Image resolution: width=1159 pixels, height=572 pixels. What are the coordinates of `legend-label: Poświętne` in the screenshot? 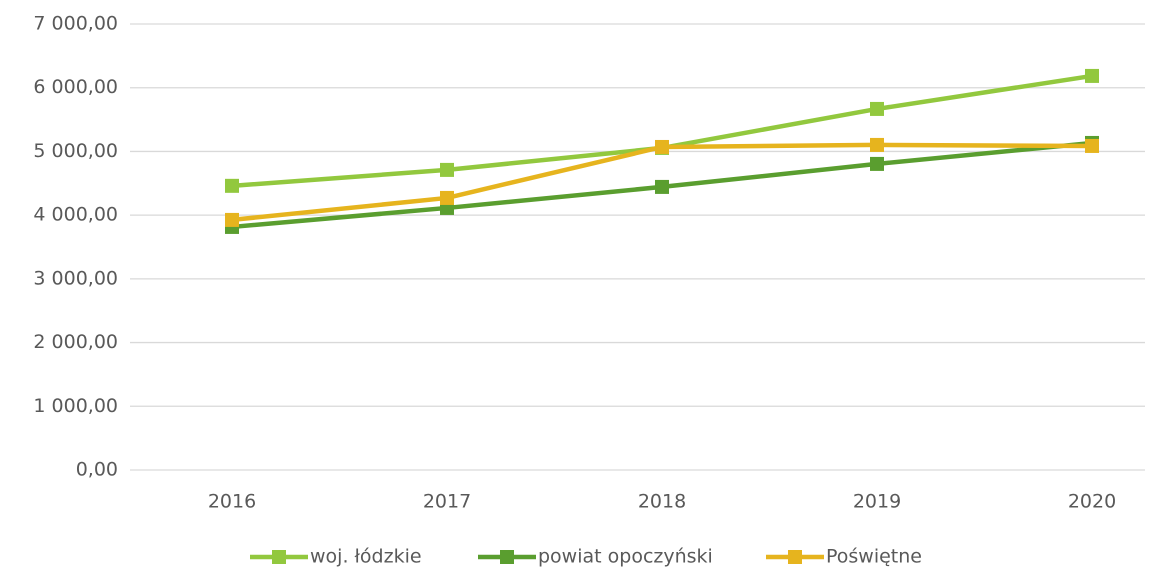 It's located at (874, 557).